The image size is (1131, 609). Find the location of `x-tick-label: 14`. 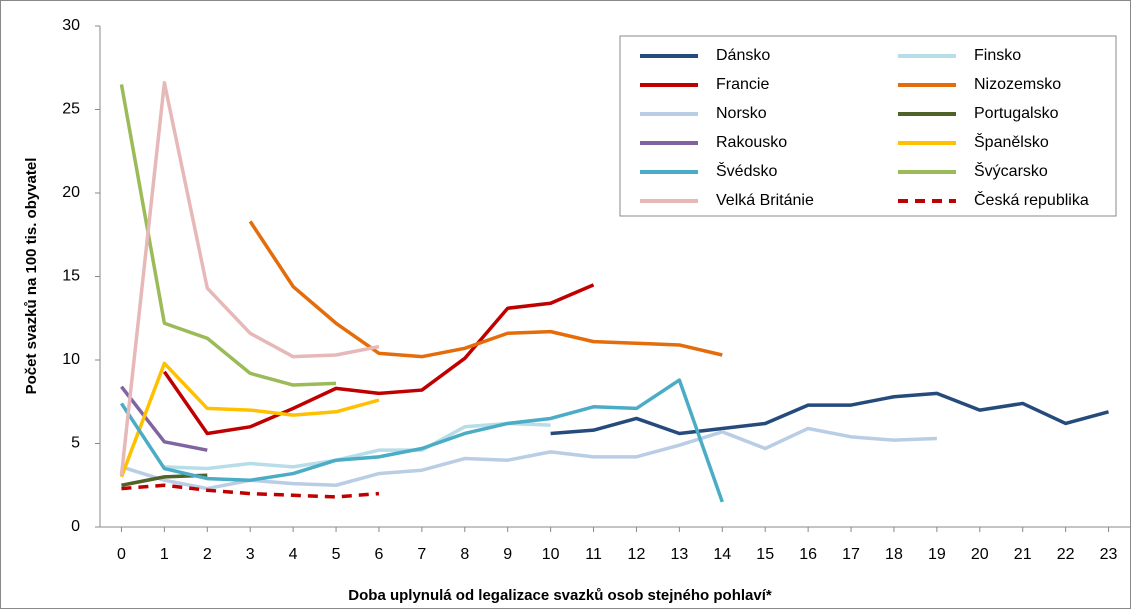

x-tick-label: 14 is located at coordinates (722, 554).